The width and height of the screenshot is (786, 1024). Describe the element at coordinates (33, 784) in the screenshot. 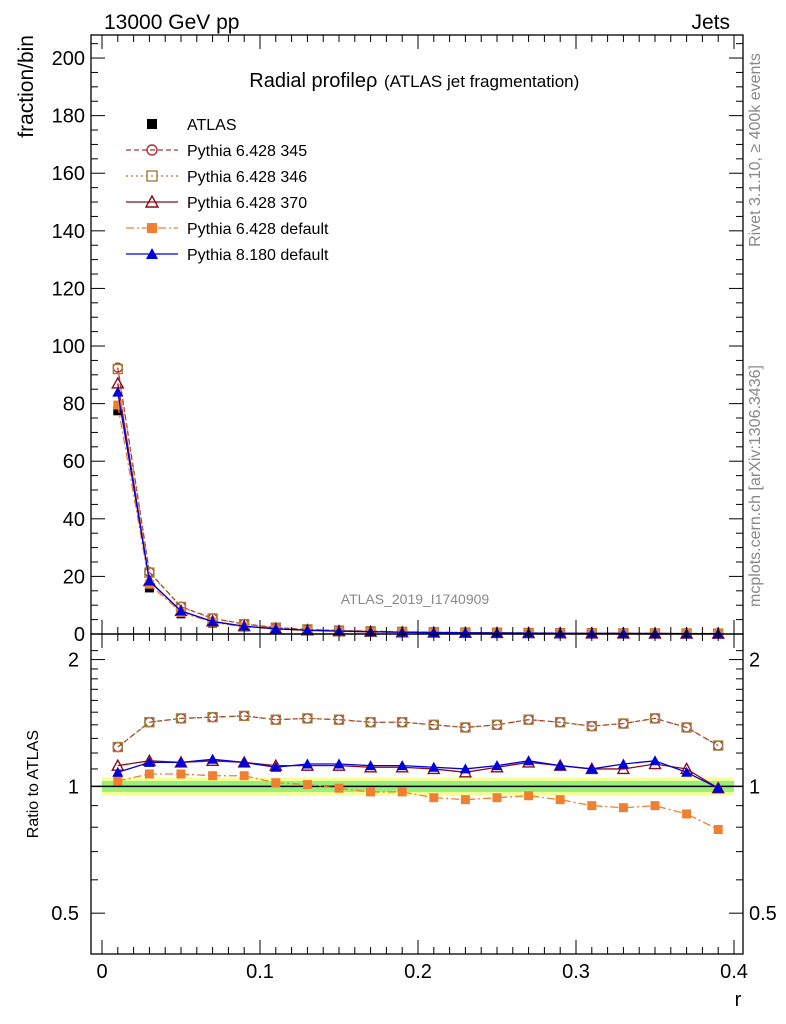

I see `ratio-y-axis-label: Ratio to ATLAS` at that location.